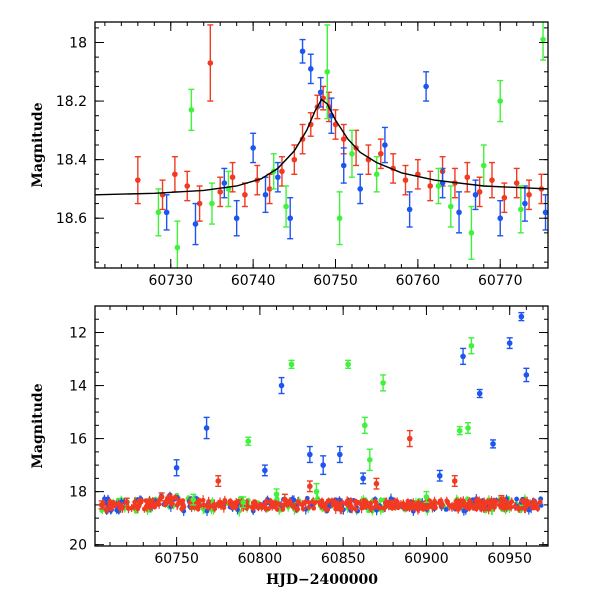  I want to click on panel-top-ylabel: Magnitude, so click(38, 144).